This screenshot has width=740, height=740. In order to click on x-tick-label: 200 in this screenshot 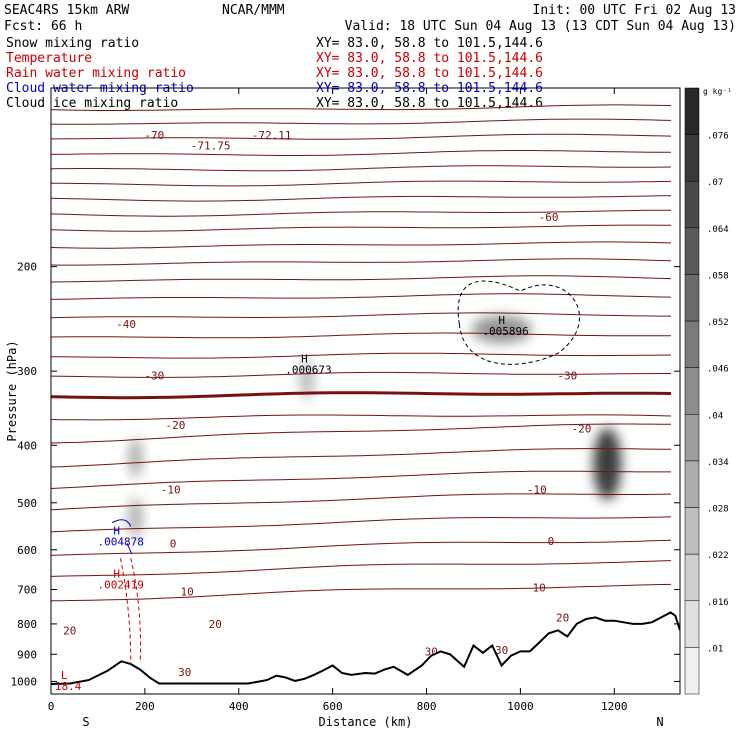, I will do `click(145, 706)`.